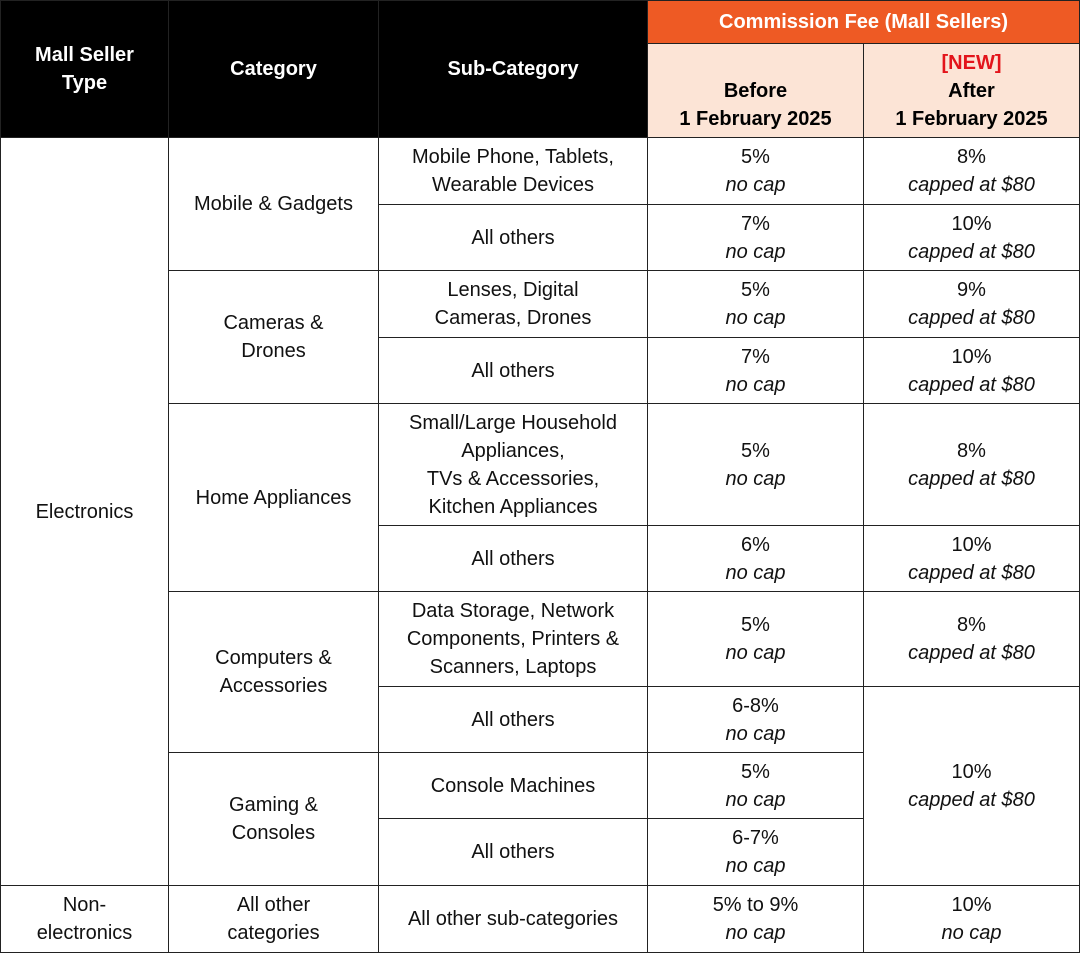 Image resolution: width=1080 pixels, height=960 pixels. What do you see at coordinates (971, 919) in the screenshot?
I see `table-cell: 10% no cap` at bounding box center [971, 919].